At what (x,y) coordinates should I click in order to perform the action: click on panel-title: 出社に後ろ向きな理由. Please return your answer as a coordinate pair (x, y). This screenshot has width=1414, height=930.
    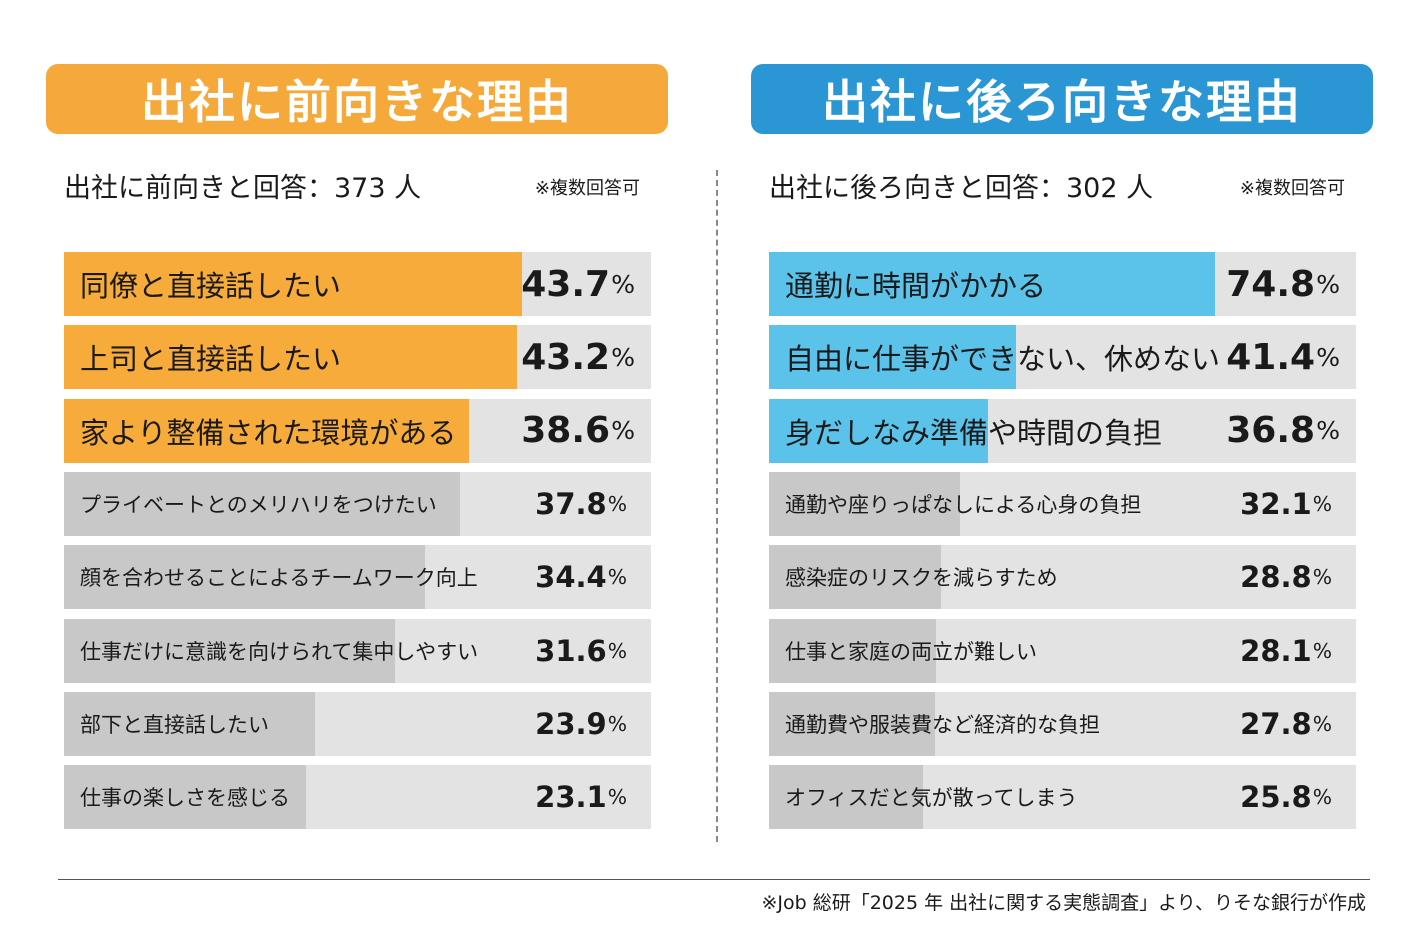
    Looking at the image, I should click on (1062, 99).